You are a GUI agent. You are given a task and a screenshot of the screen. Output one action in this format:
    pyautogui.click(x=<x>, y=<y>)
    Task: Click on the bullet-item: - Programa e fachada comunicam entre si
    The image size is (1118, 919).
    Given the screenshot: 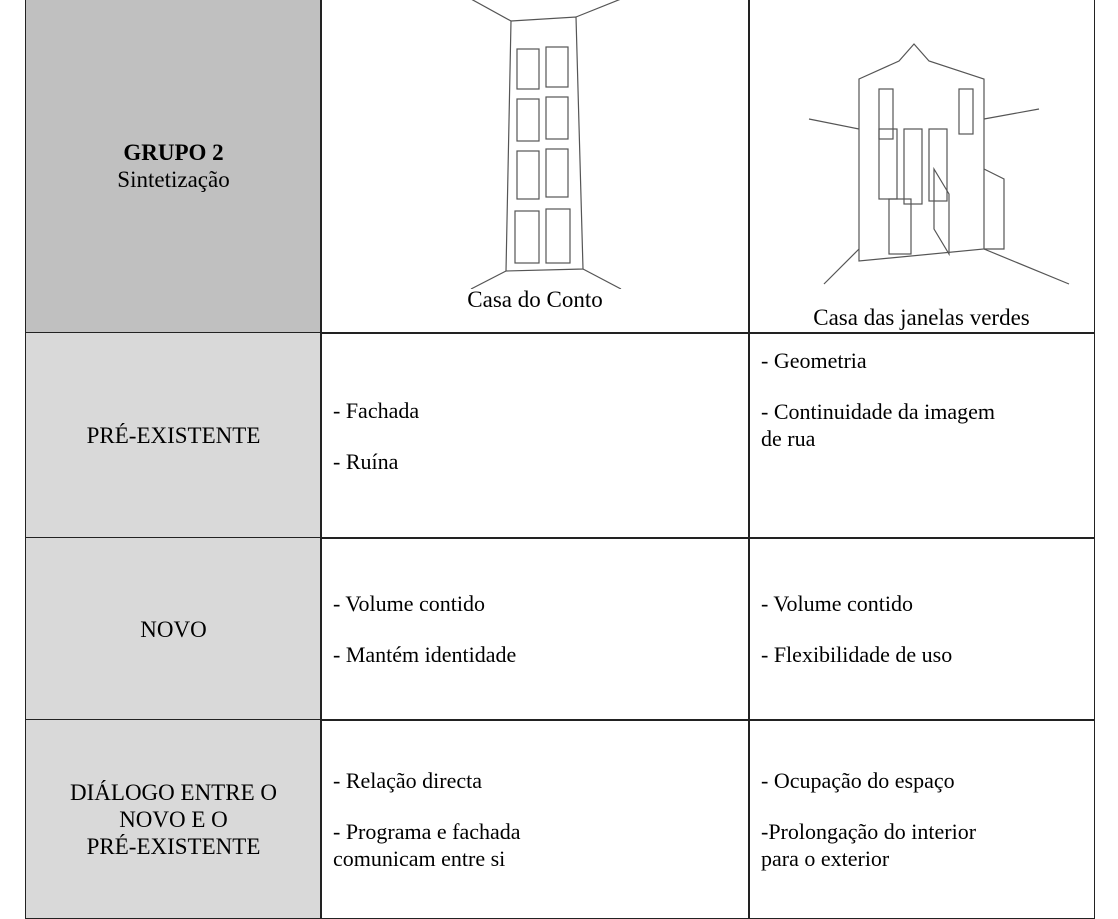 What is the action you would take?
    pyautogui.click(x=535, y=845)
    